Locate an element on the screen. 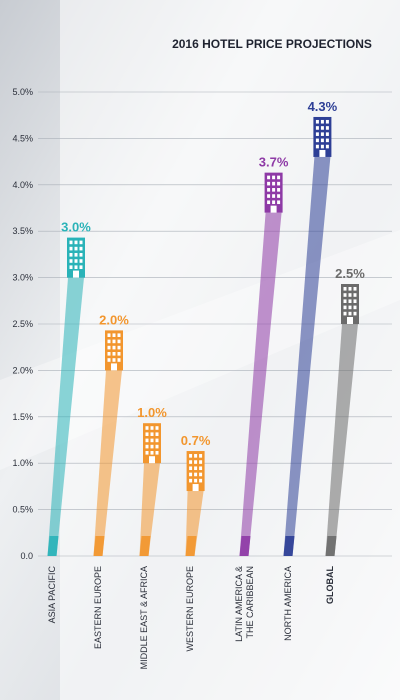  category-label: GLOBAL is located at coordinates (330, 585).